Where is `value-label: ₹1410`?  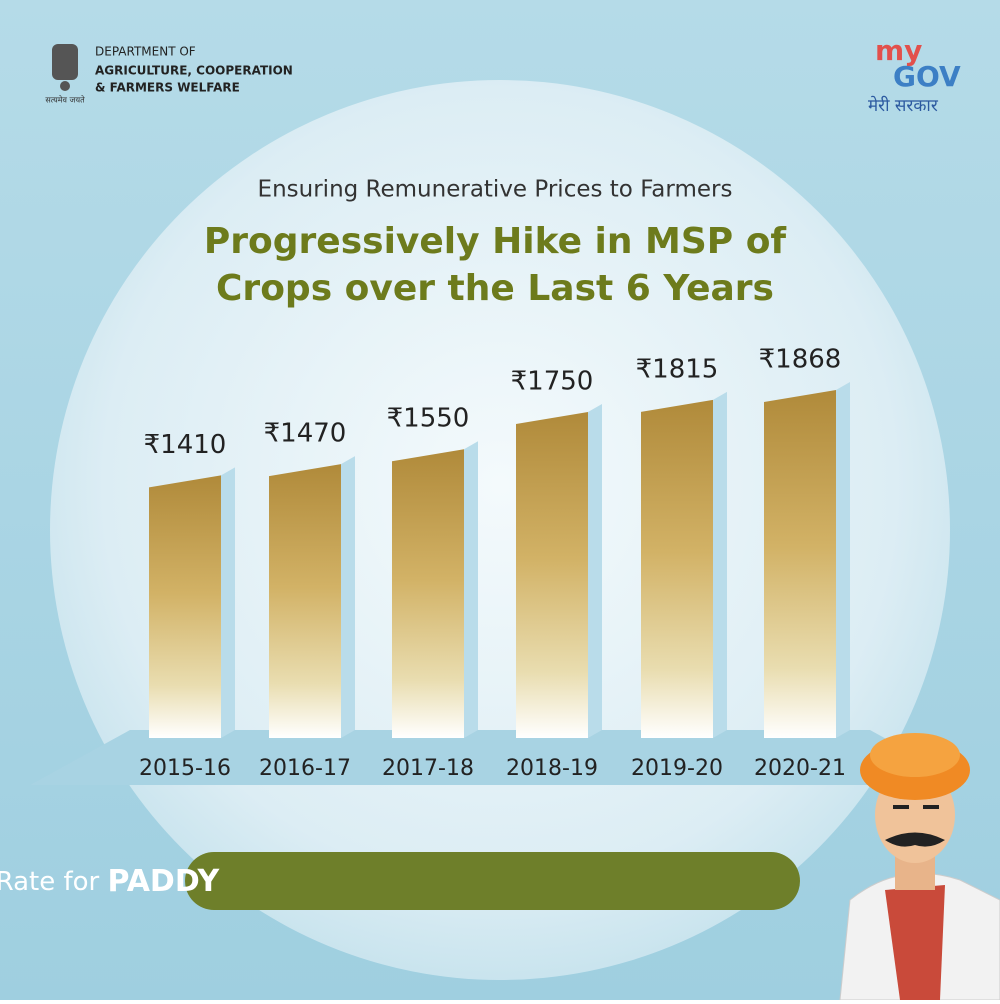 value-label: ₹1410 is located at coordinates (185, 445).